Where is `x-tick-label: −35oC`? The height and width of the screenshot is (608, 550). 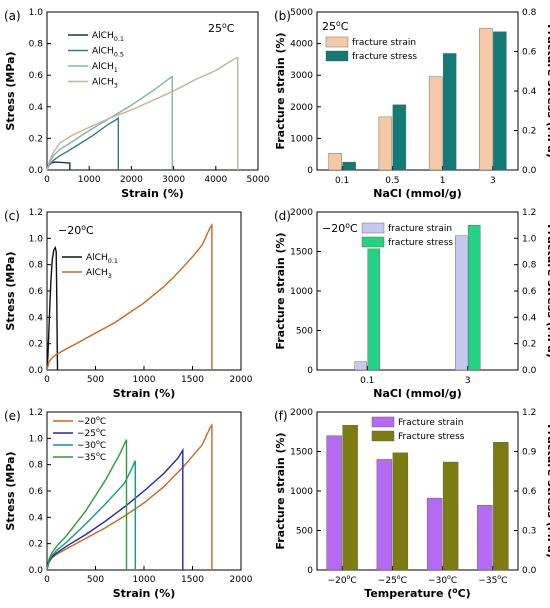 x-tick-label: −35oC is located at coordinates (492, 580).